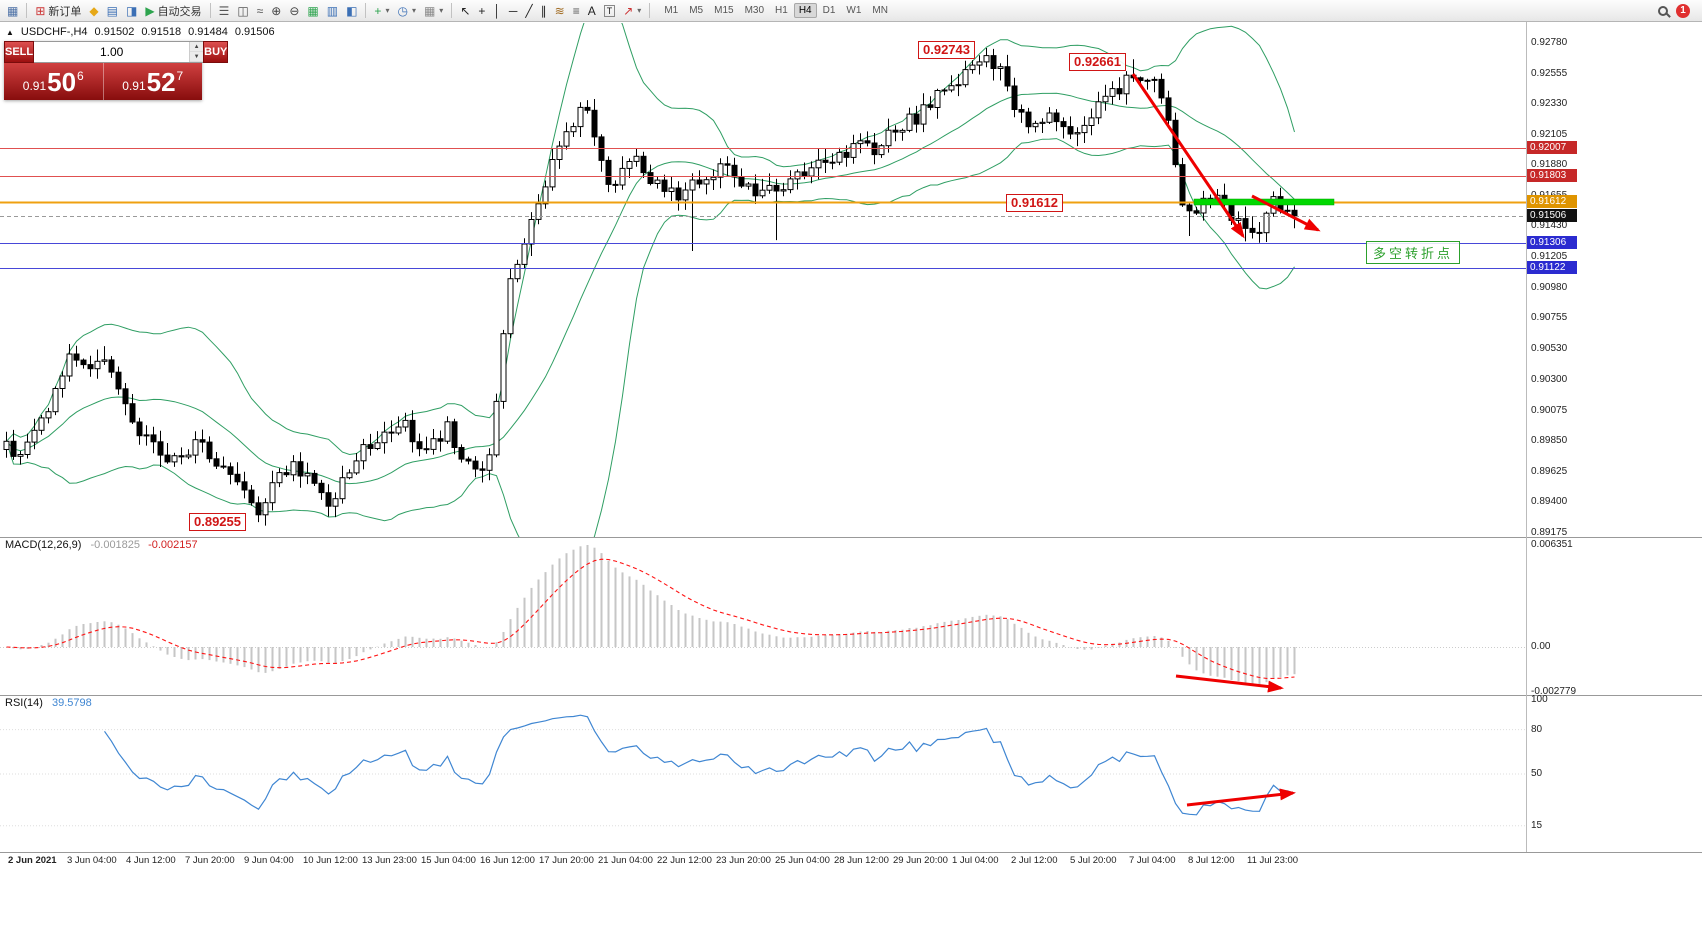  I want to click on candlestick-chart-icon: ◫, so click(242, 11).